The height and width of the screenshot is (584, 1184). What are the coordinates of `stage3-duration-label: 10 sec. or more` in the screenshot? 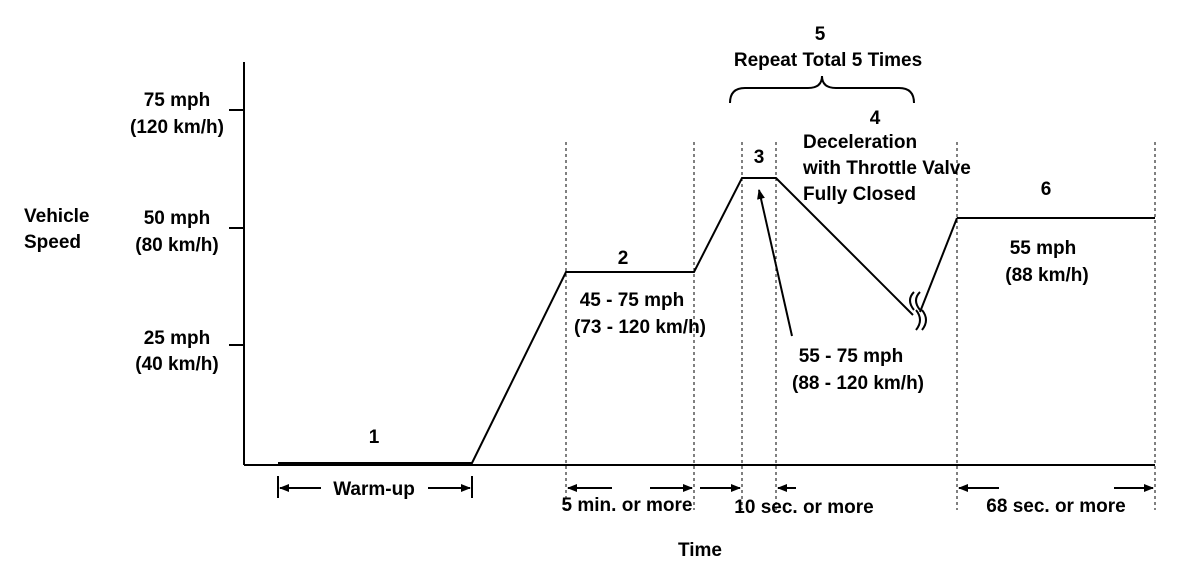 It's located at (803, 507).